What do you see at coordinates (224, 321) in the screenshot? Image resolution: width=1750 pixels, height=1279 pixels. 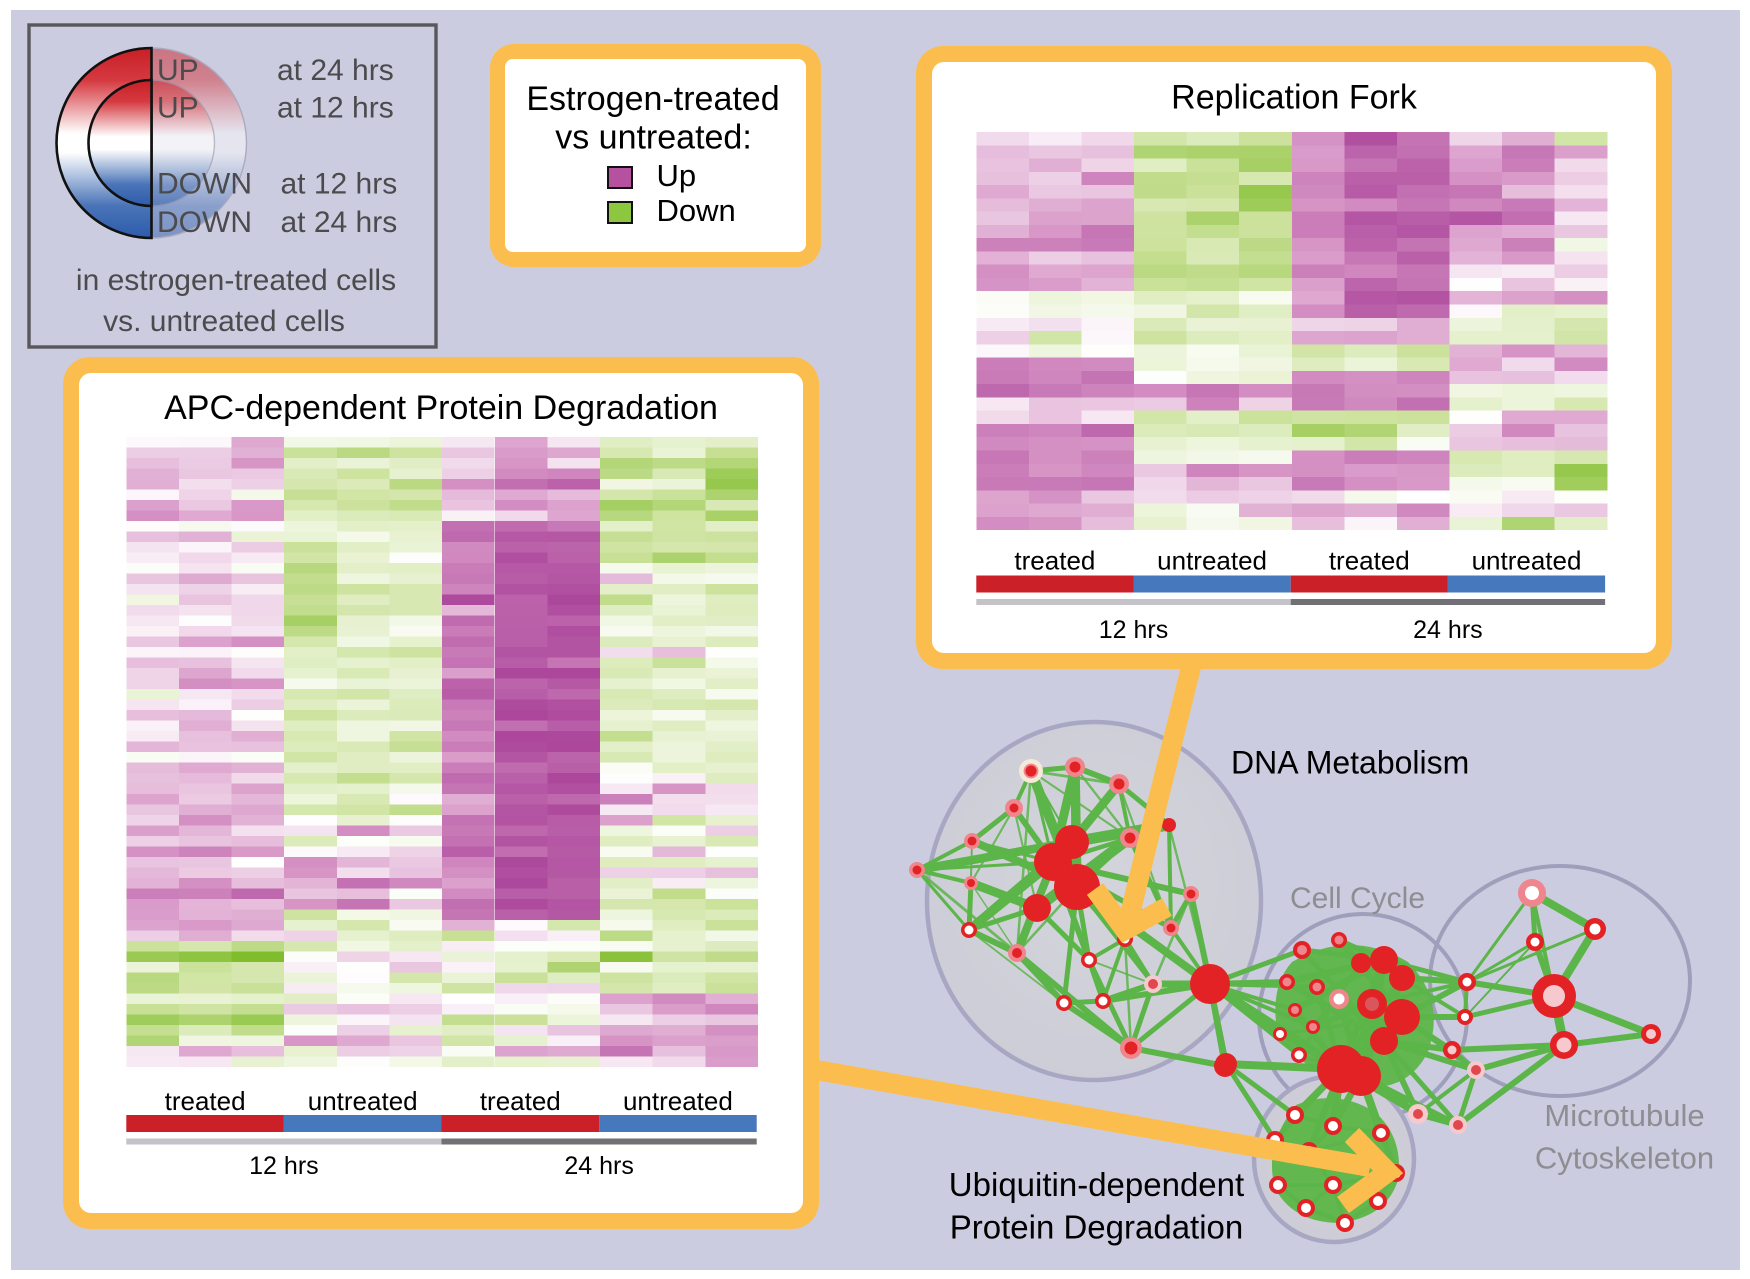 I see `svg-text: vs. untreated cells` at bounding box center [224, 321].